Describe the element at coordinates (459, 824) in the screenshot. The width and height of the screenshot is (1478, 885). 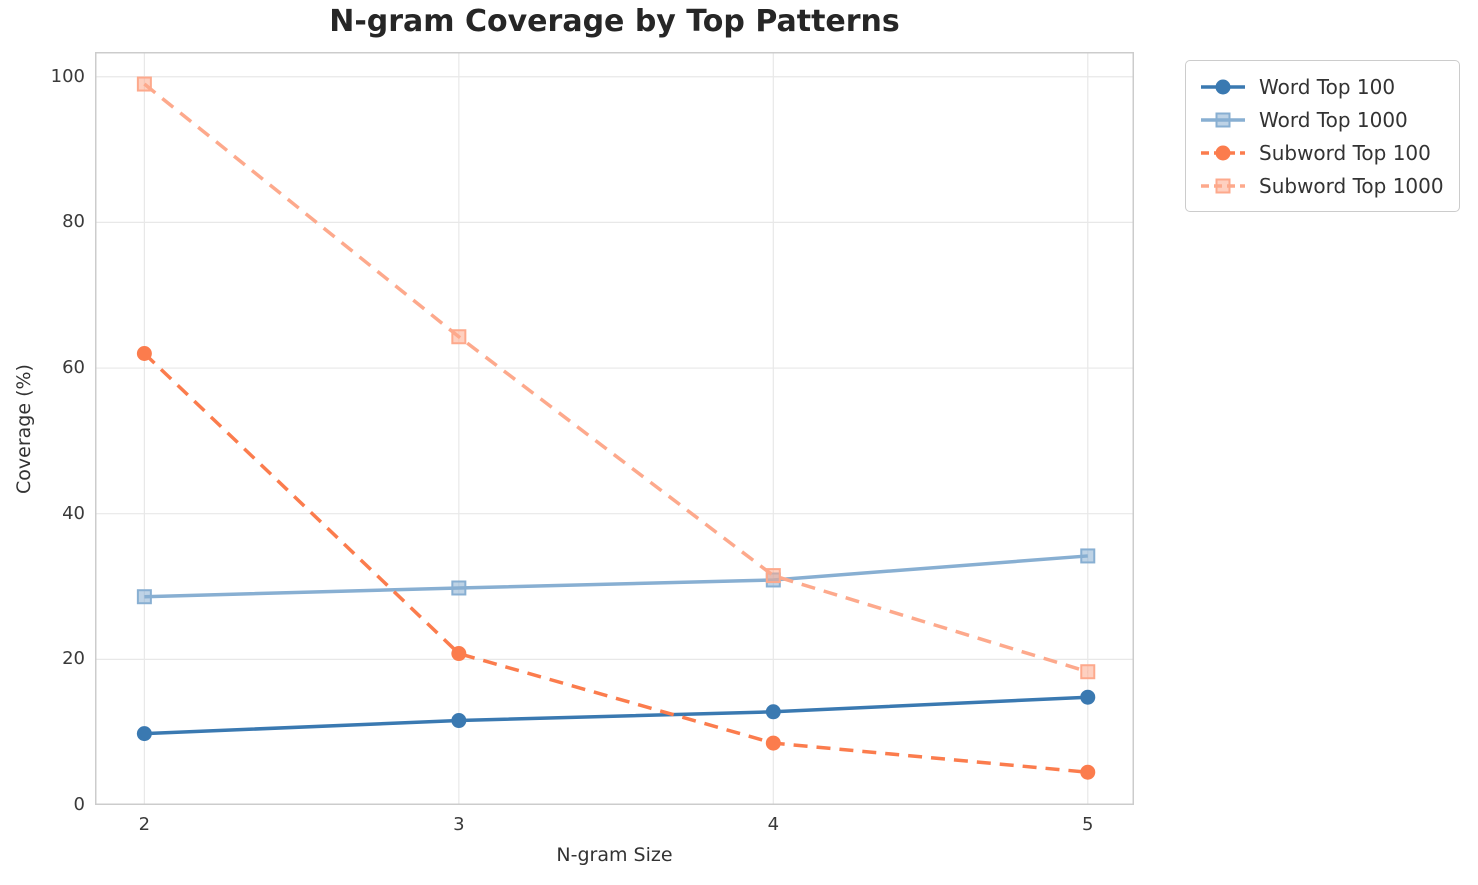
I see `x-tick-label: 3` at that location.